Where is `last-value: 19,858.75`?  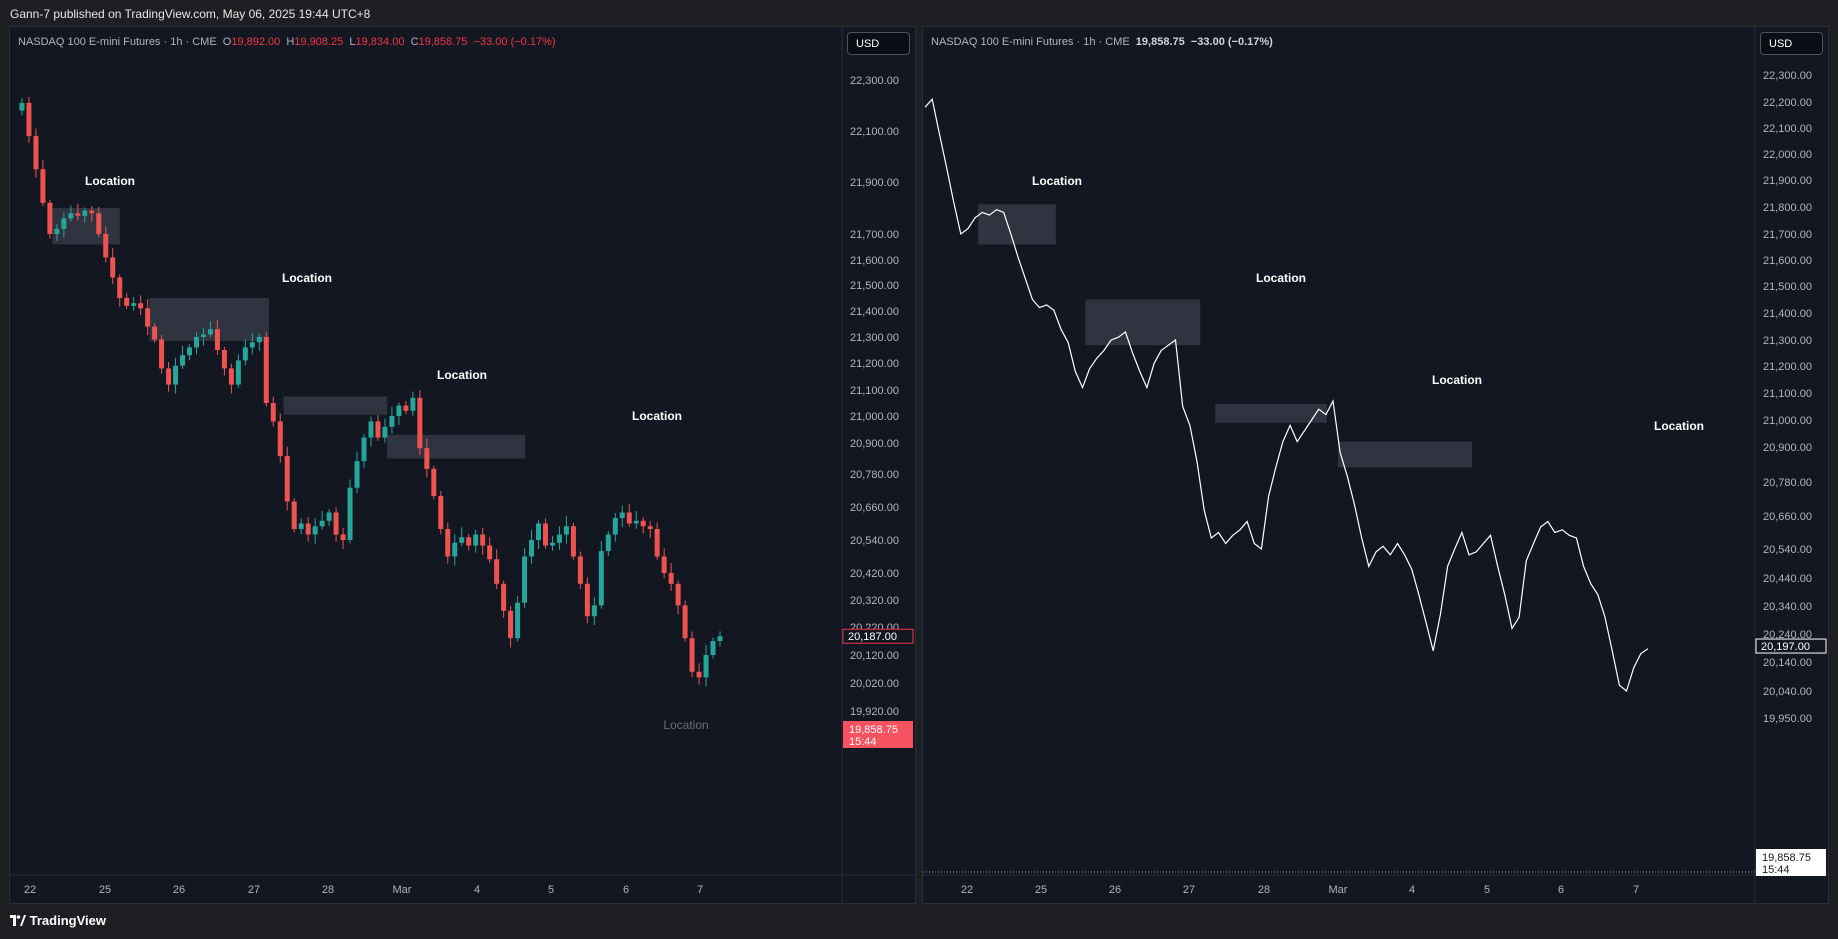 last-value: 19,858.75 is located at coordinates (1160, 42).